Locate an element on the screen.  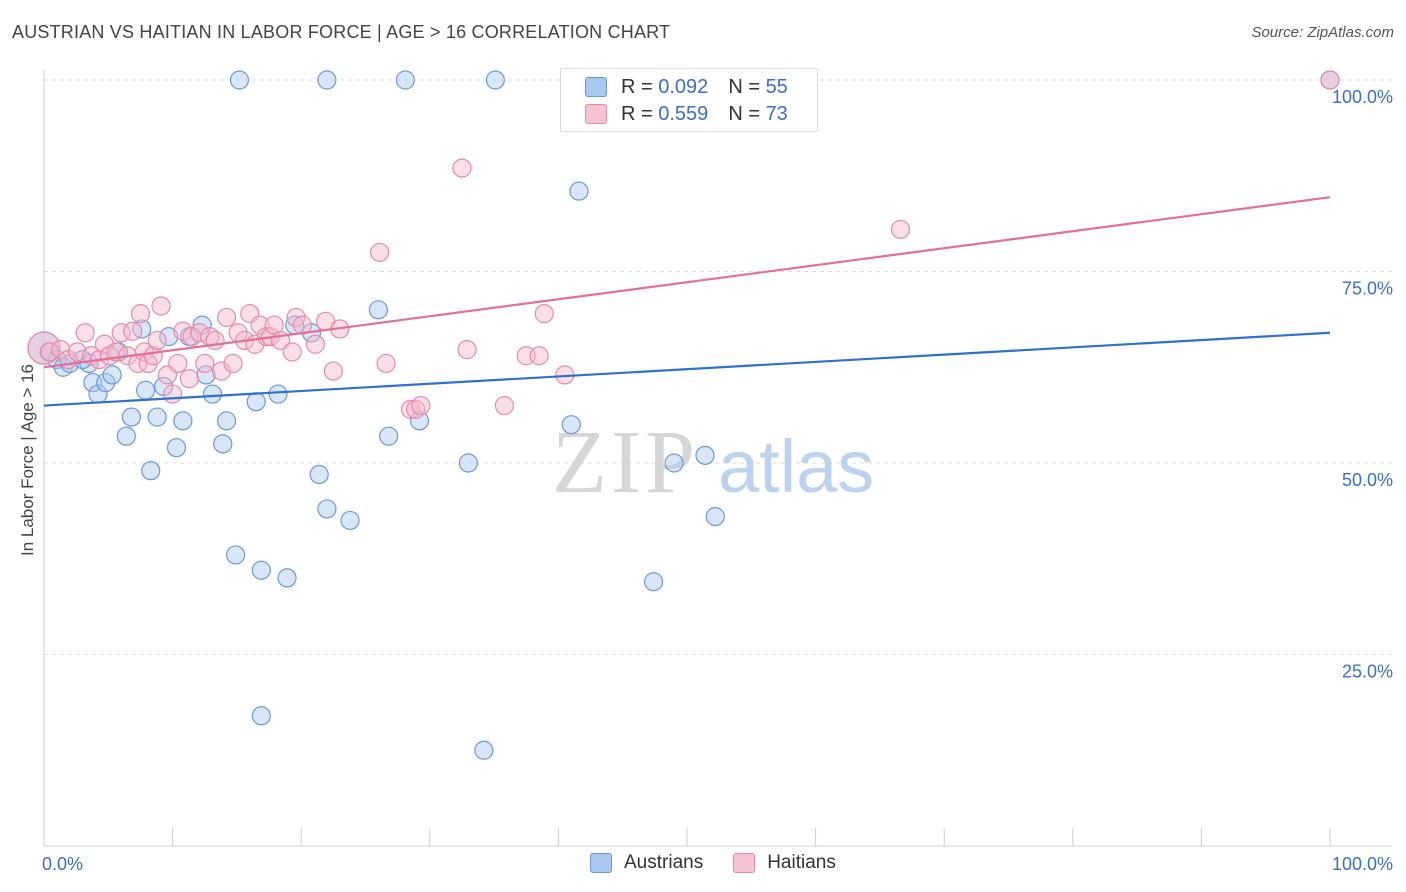
legend-row-austrians: R = 0.092 N = 55 is located at coordinates (686, 87).